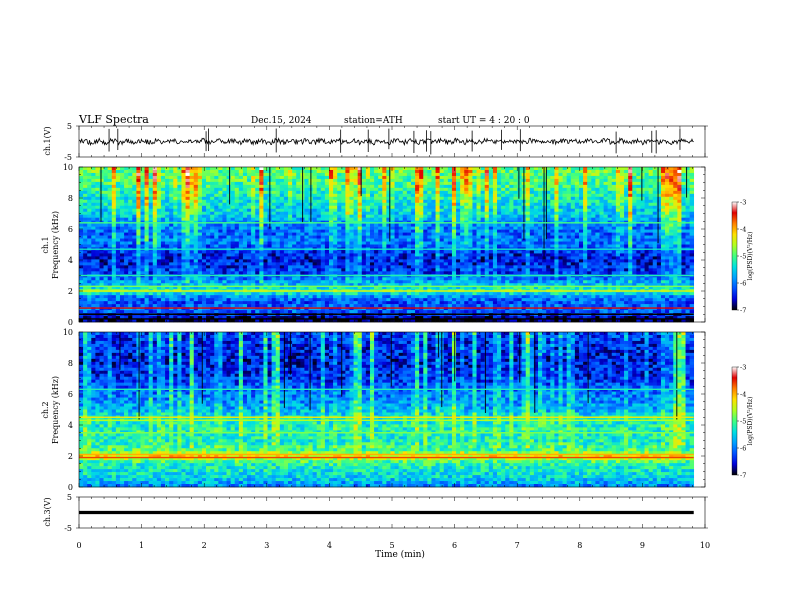  I want to click on ch1-waveform-trace, so click(386, 142).